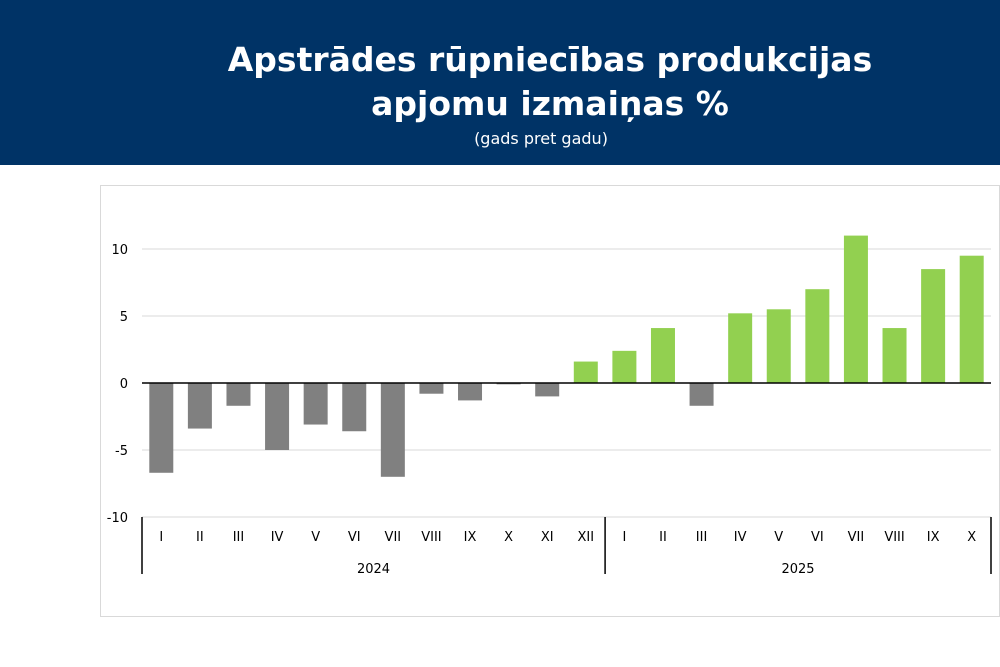 This screenshot has width=1000, height=667. Describe the element at coordinates (541, 138) in the screenshot. I see `chart-subtitle: (gads pret gadu)` at that location.